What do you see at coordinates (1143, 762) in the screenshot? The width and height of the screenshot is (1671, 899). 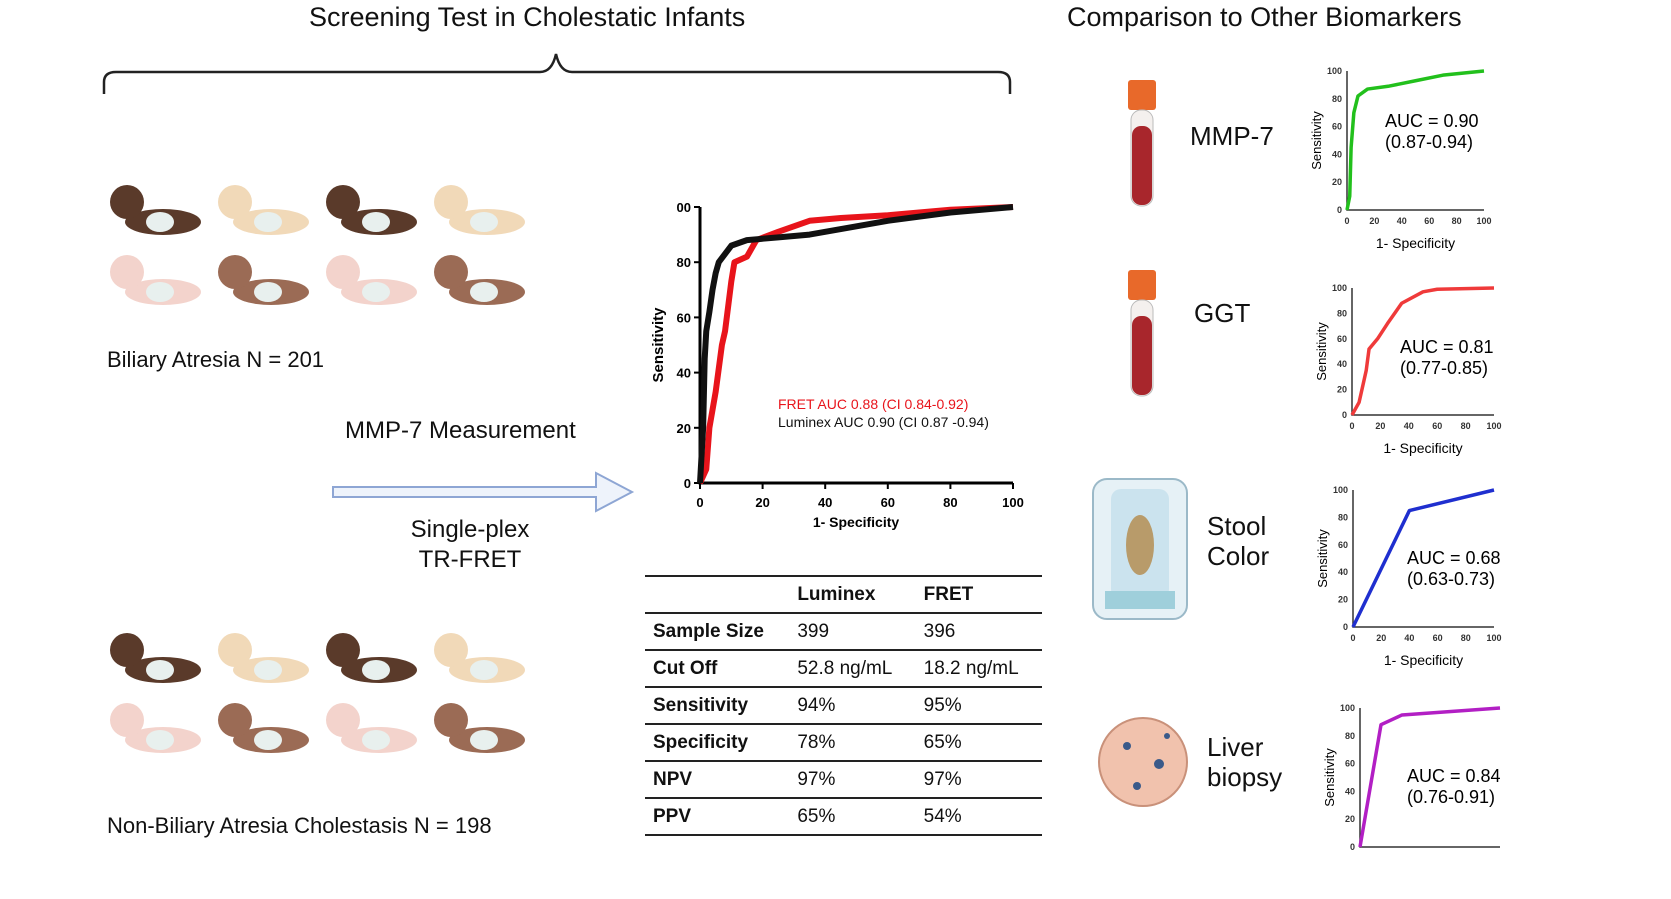 I see `liver-biopsy-icon` at bounding box center [1143, 762].